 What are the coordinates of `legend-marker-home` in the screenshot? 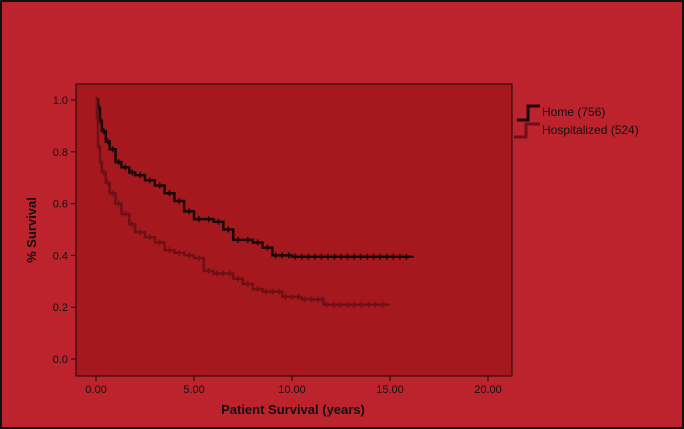 It's located at (528, 113).